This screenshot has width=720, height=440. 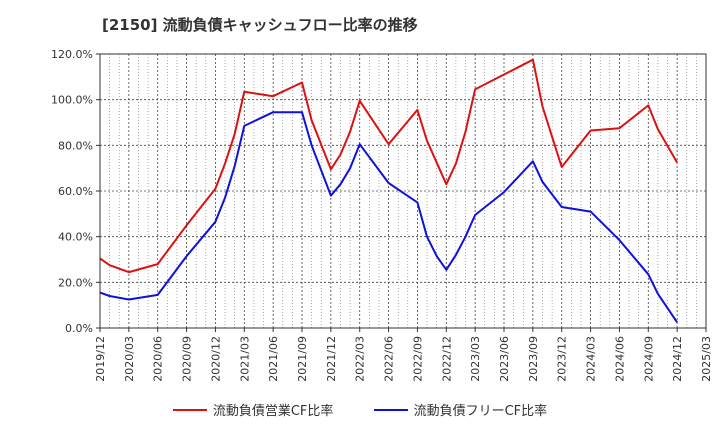 I want to click on x-tick-label: 2020/03, so click(x=129, y=359).